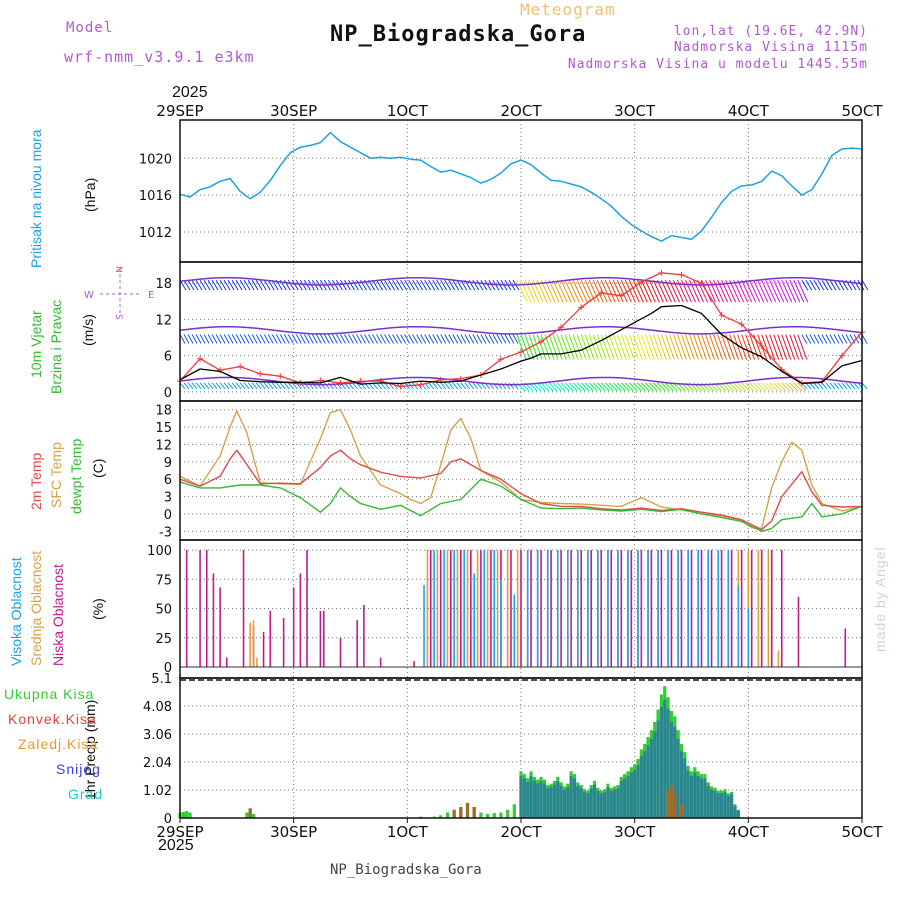 The height and width of the screenshot is (900, 900). Describe the element at coordinates (408, 111) in the screenshot. I see `x-tick-label-top: 1OCT` at that location.